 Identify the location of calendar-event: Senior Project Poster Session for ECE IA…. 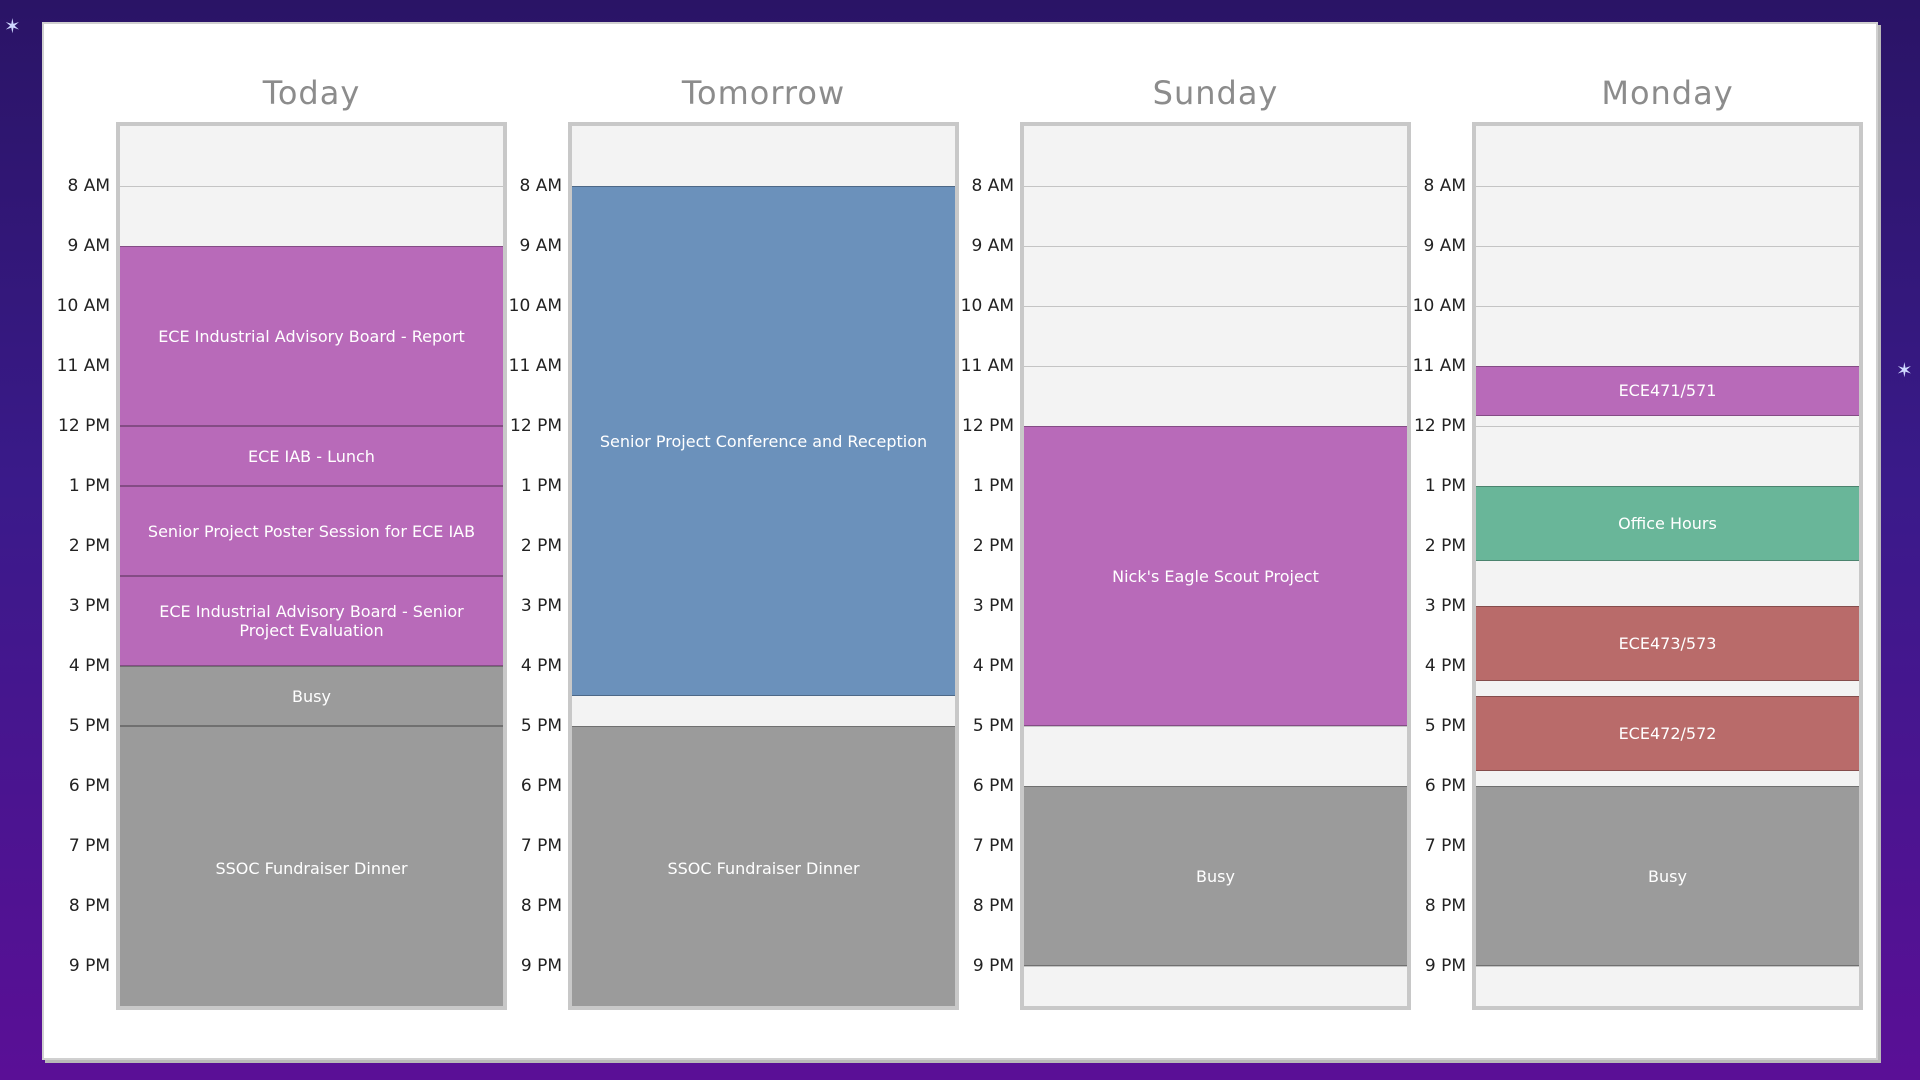
(311, 531).